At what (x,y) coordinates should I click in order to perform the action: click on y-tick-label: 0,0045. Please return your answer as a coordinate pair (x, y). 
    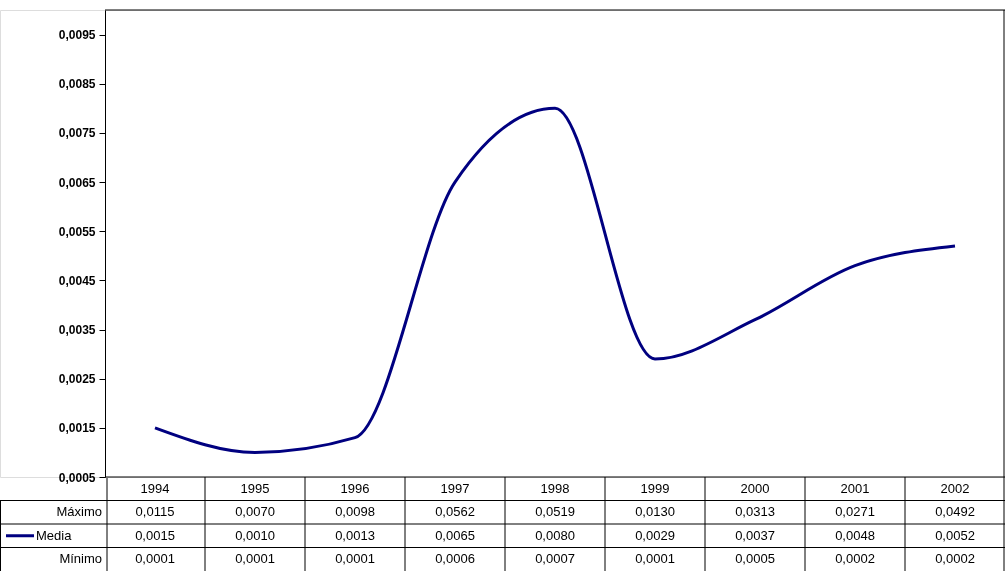
    Looking at the image, I should click on (77, 280).